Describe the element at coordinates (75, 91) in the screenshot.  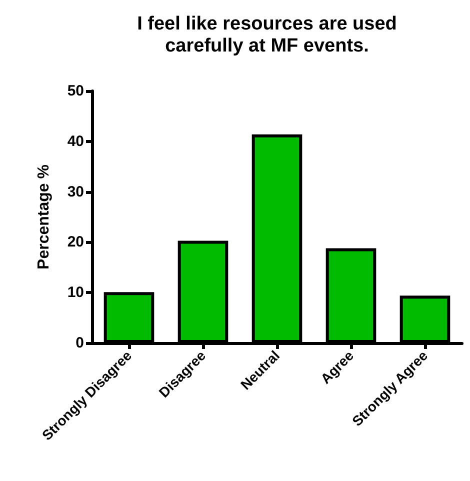
I see `y-tick-label: 50` at that location.